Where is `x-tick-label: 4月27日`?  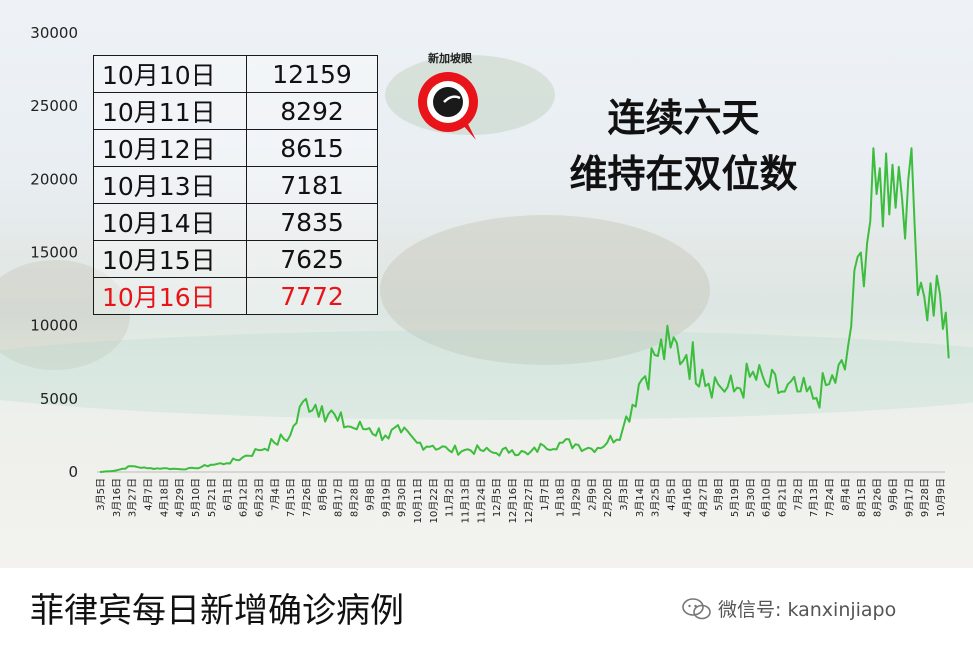 x-tick-label: 4月27日 is located at coordinates (703, 497).